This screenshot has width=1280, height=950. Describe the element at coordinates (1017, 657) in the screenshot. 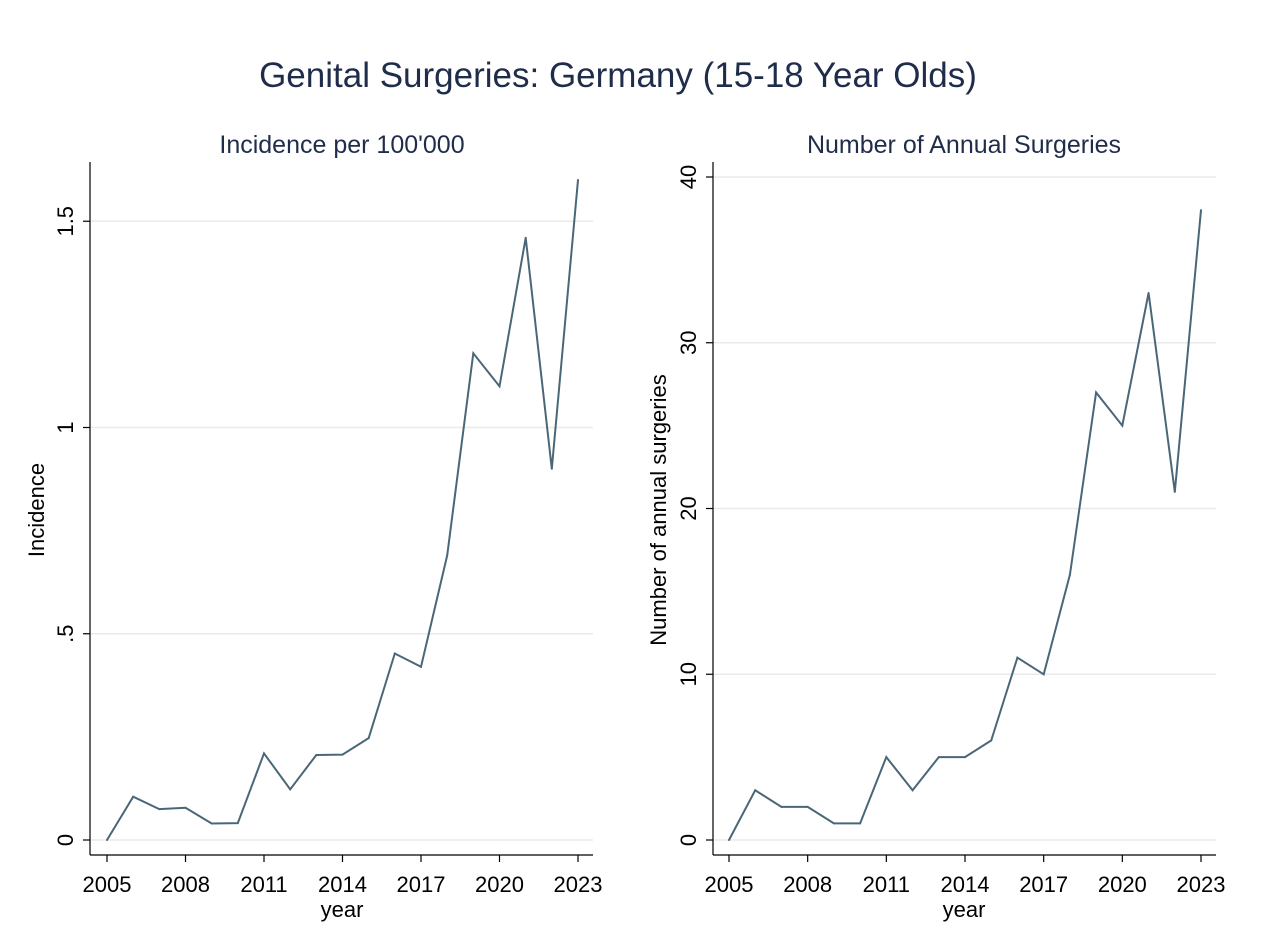

I see `surgeries-point-2016` at that location.